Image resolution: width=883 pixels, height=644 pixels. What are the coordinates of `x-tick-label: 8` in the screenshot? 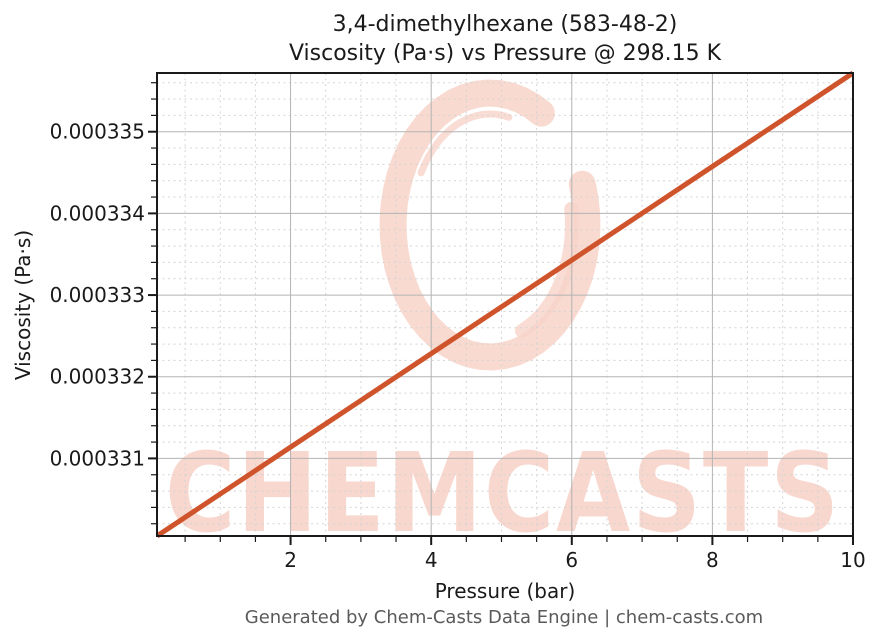 It's located at (712, 560).